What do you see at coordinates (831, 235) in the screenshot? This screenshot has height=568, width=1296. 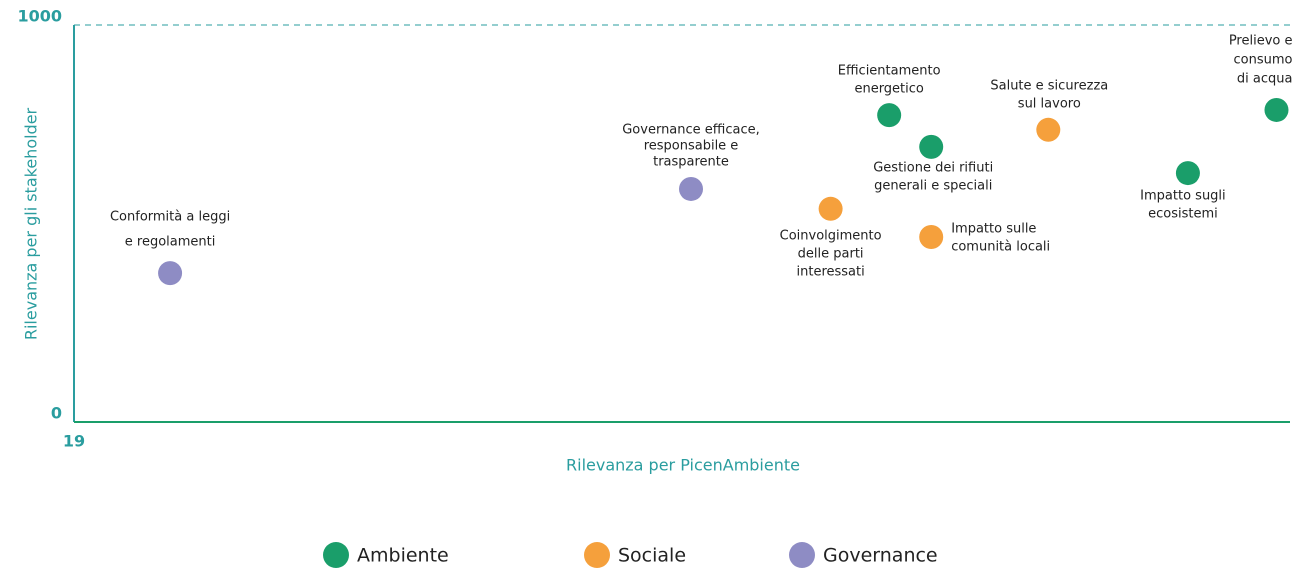 I see `point-label: Coinvolgimento` at bounding box center [831, 235].